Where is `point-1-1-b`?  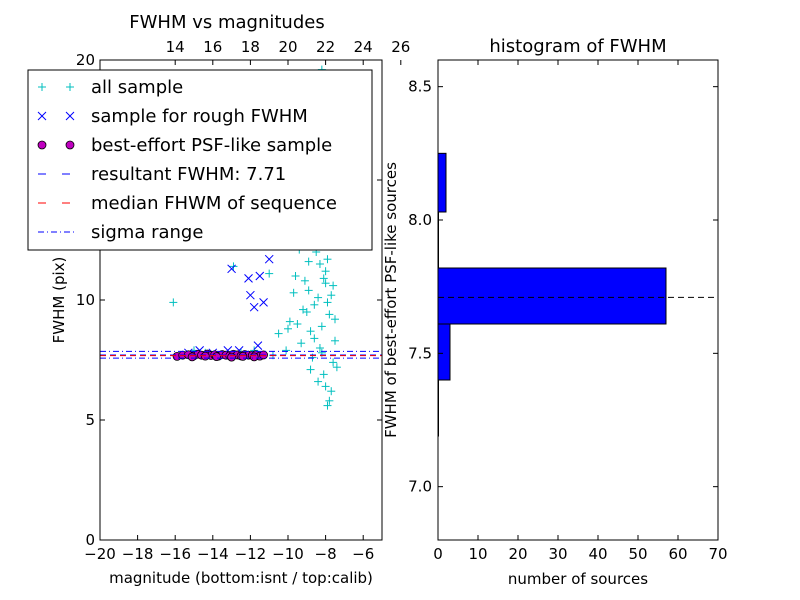 point-1-1-b is located at coordinates (248, 278).